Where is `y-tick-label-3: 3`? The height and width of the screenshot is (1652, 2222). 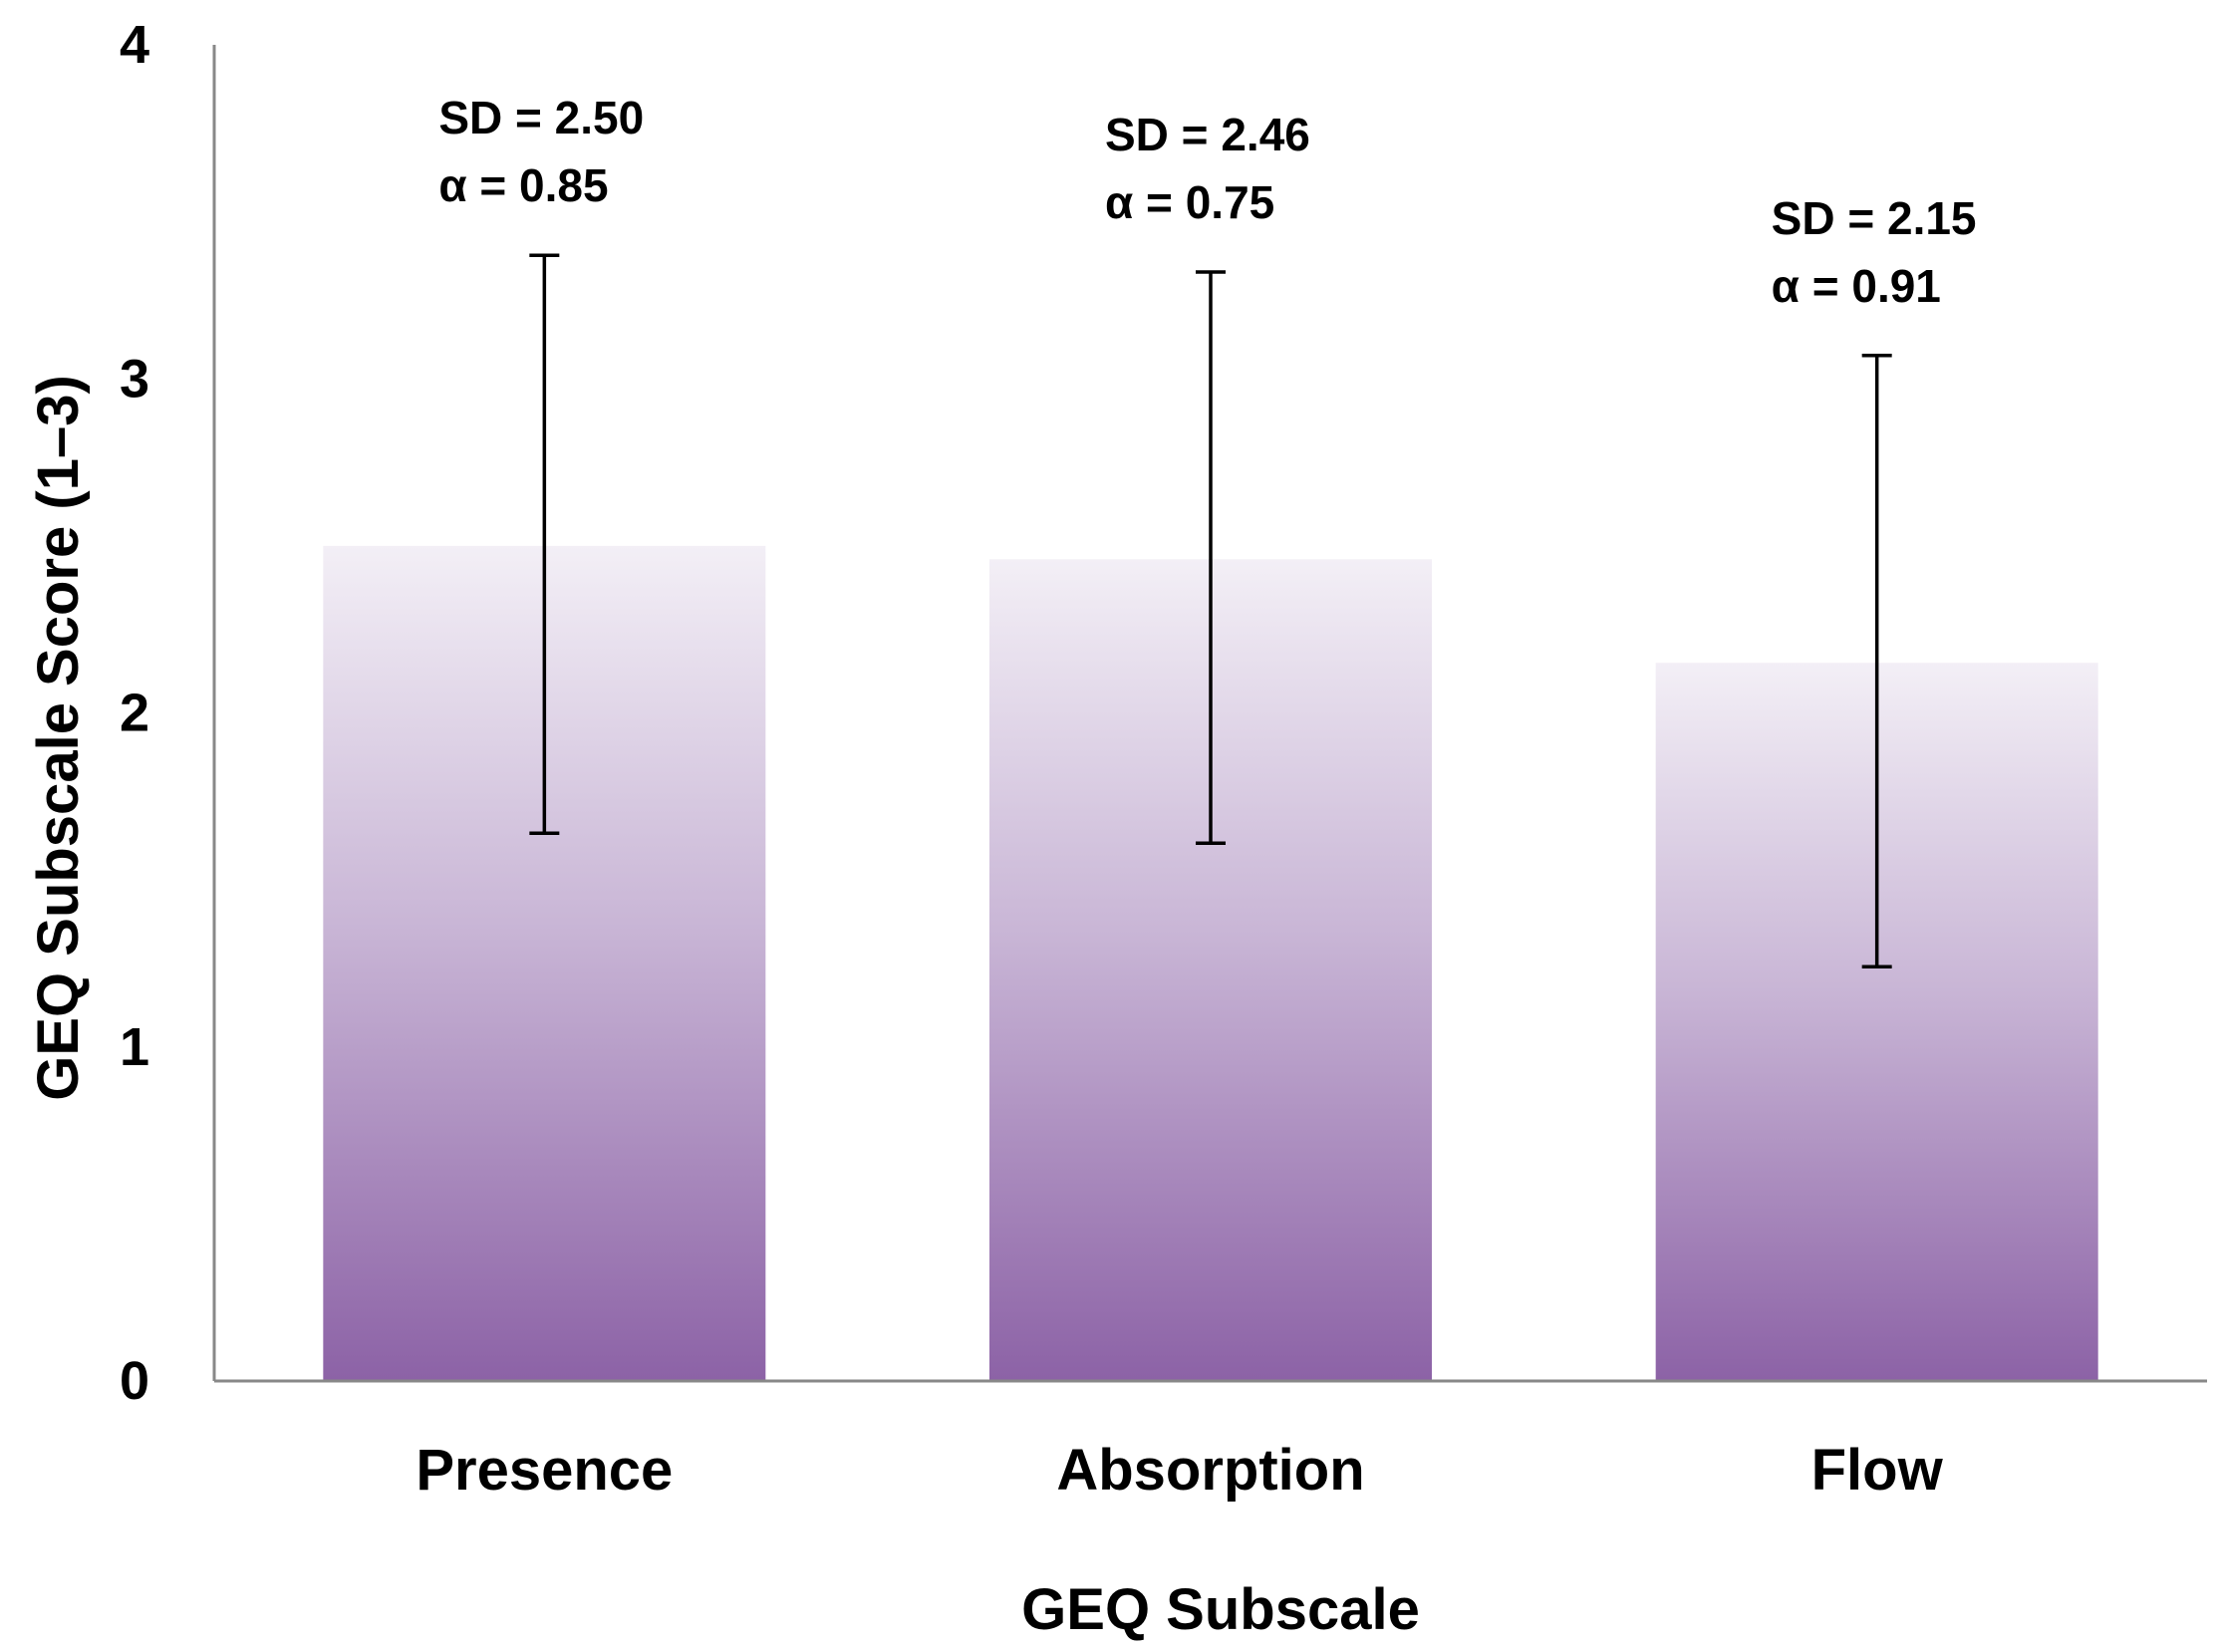
y-tick-label-3: 3 is located at coordinates (134, 379).